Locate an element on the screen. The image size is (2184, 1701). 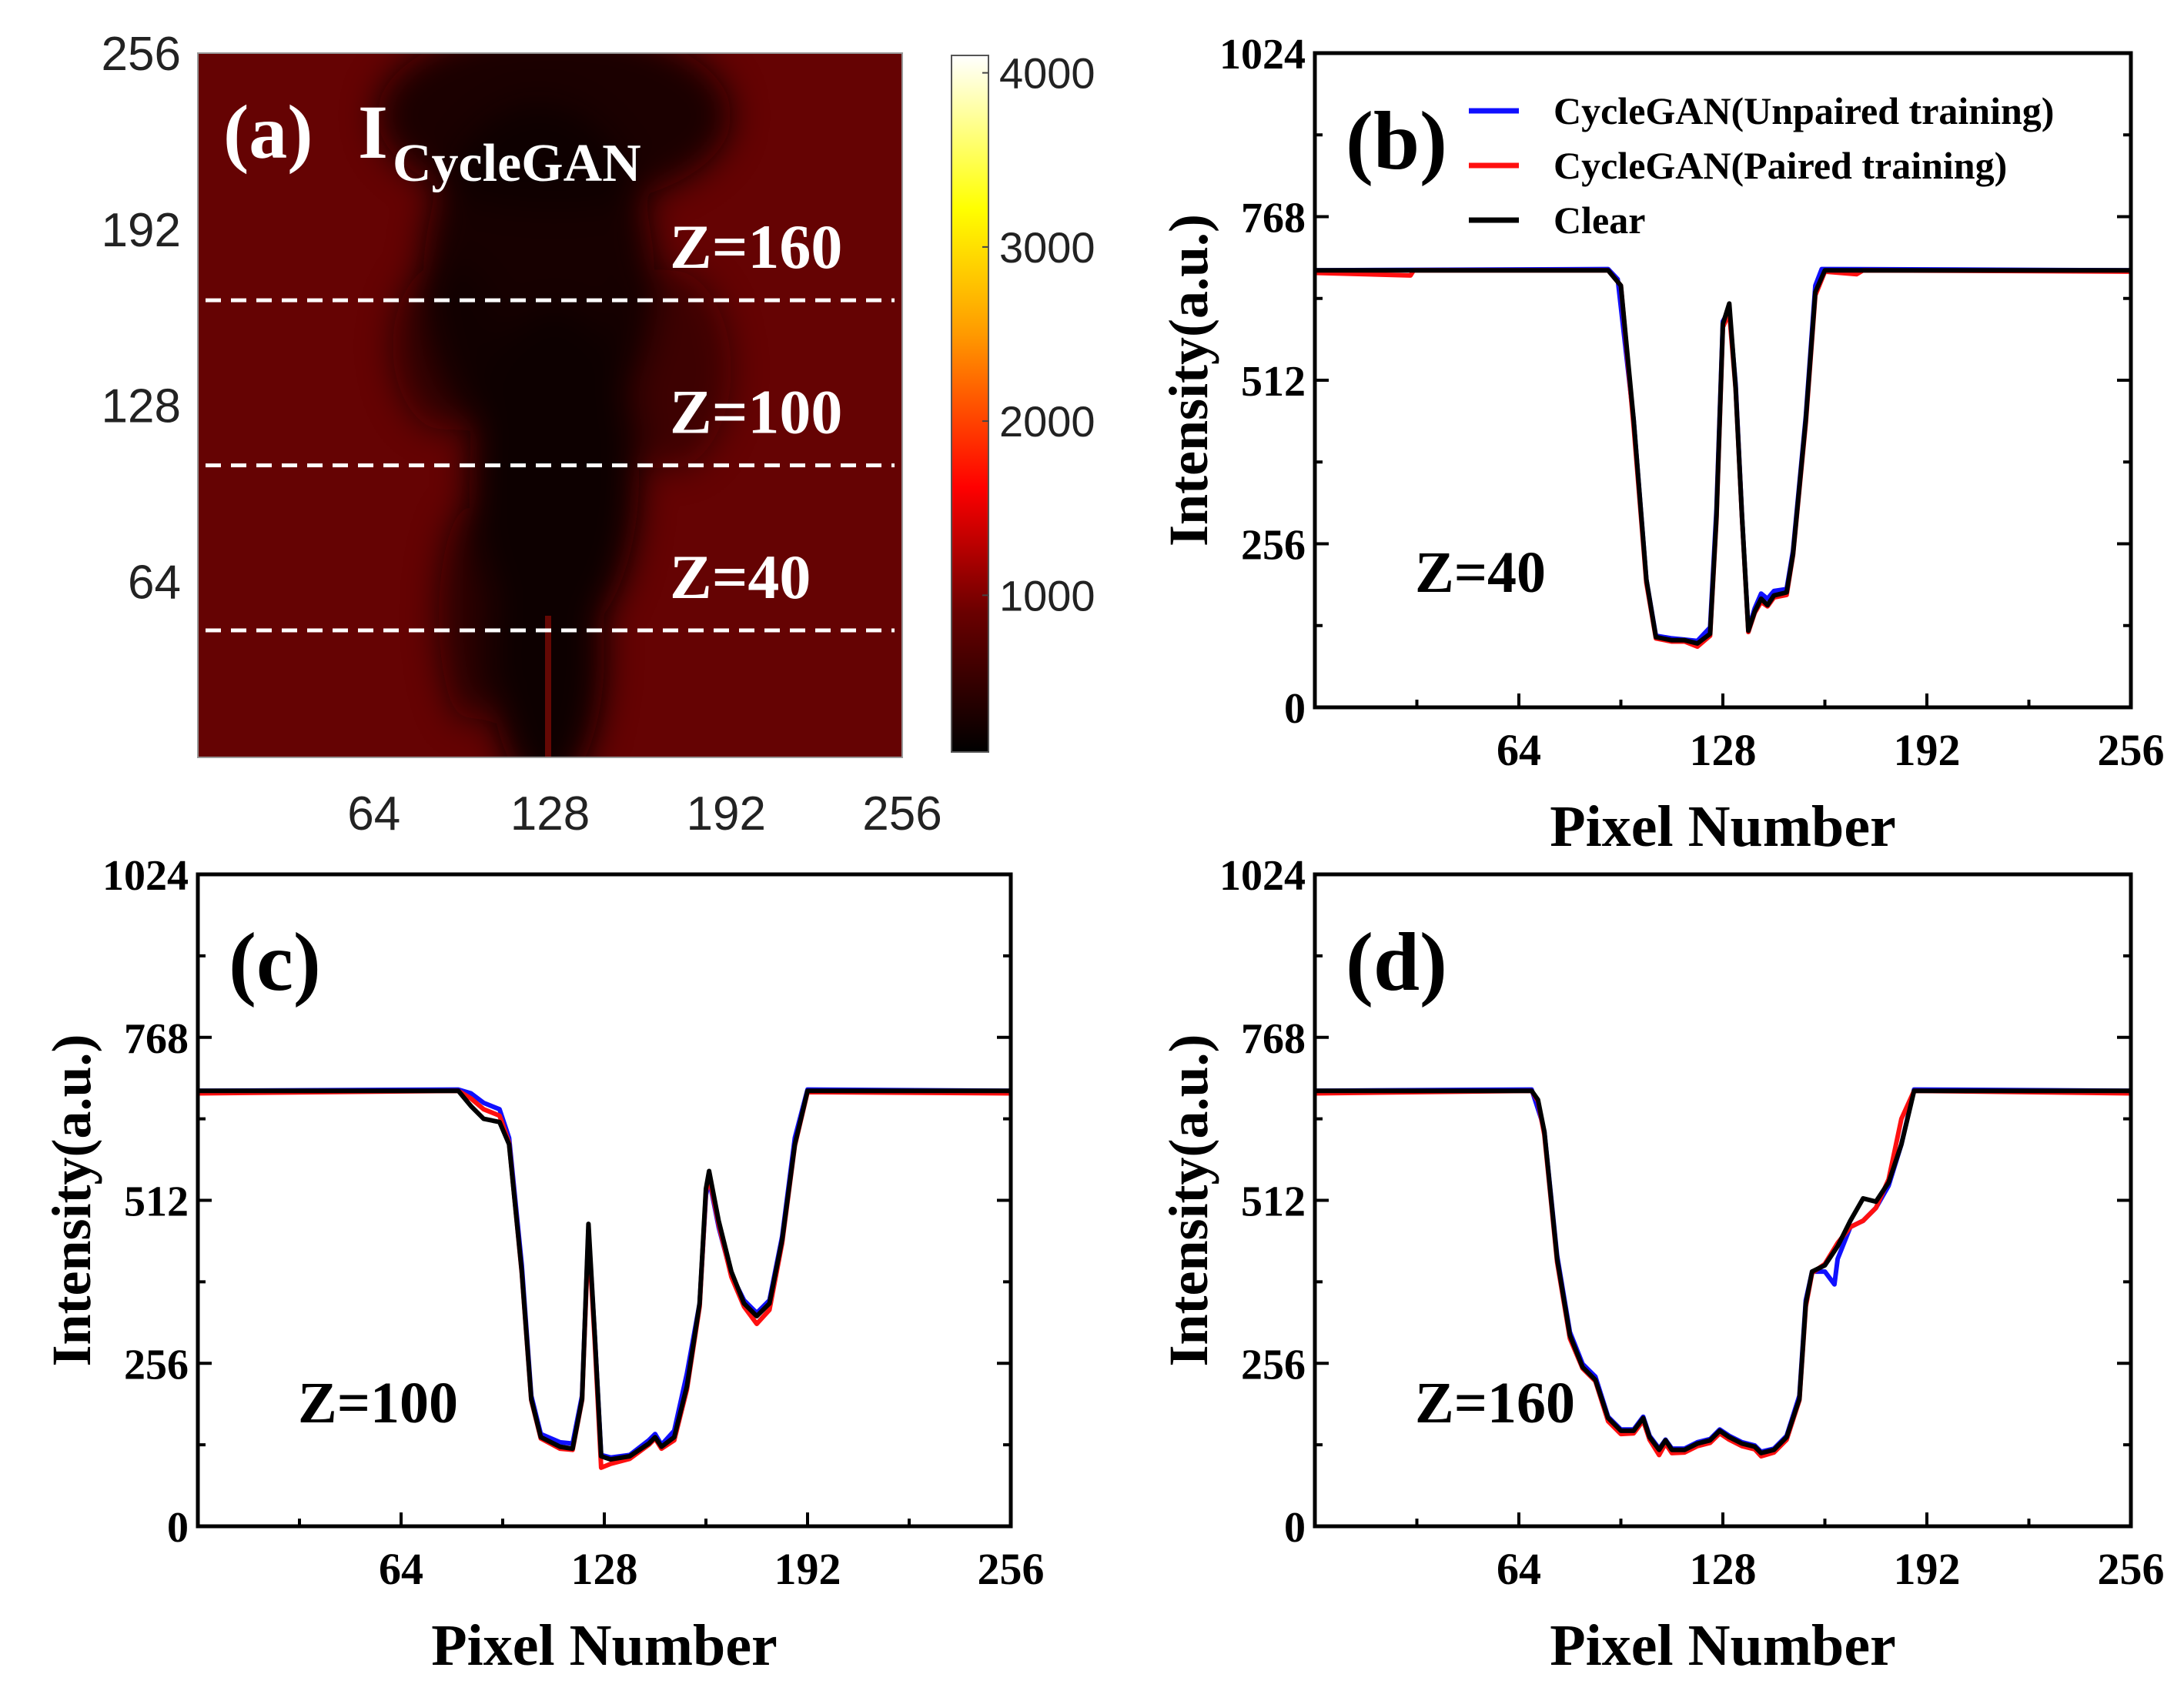
heatmap-x-tick-label: 64 is located at coordinates (374, 813).